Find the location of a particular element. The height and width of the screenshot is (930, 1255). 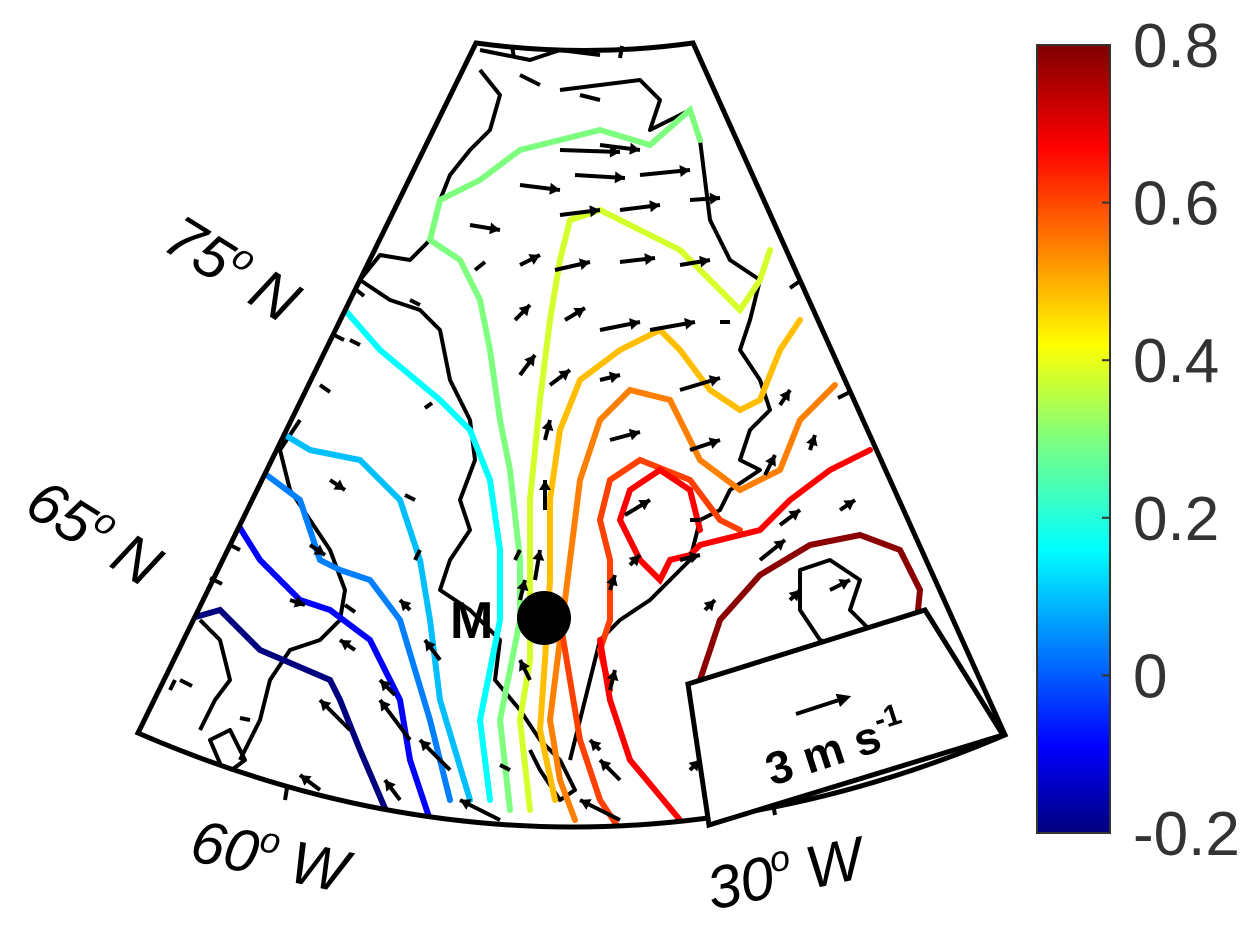

labrador-coast is located at coordinates (215, 674).